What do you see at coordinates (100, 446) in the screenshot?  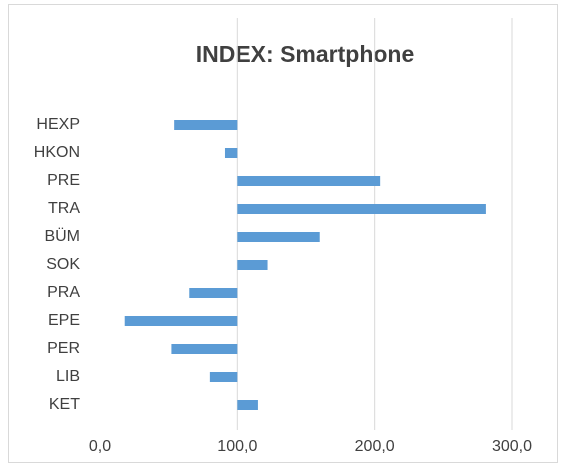 I see `x-tick-label: 0,0` at bounding box center [100, 446].